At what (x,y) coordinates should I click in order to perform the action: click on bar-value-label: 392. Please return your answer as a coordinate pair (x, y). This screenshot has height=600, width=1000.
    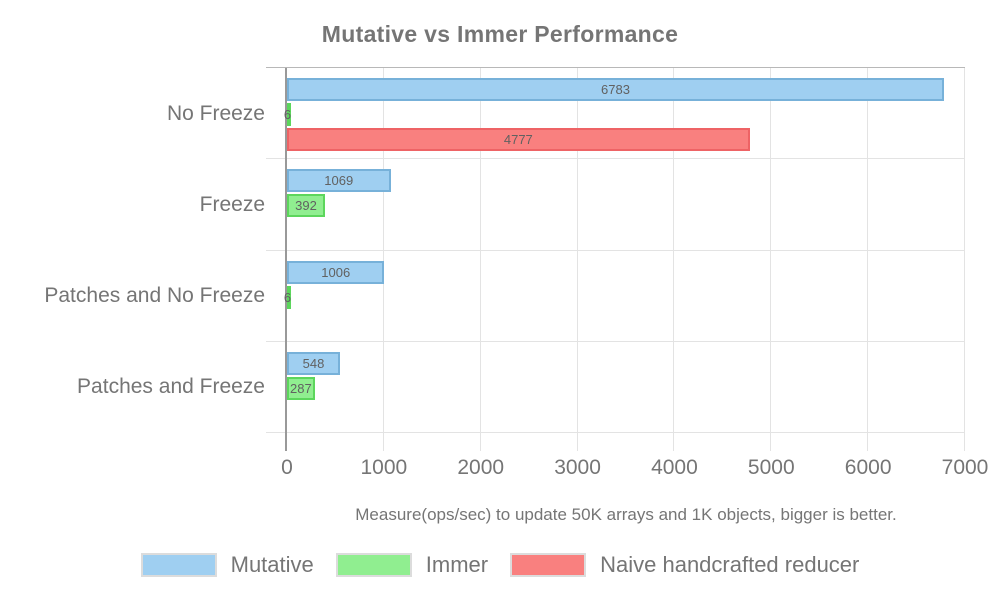
    Looking at the image, I should click on (306, 206).